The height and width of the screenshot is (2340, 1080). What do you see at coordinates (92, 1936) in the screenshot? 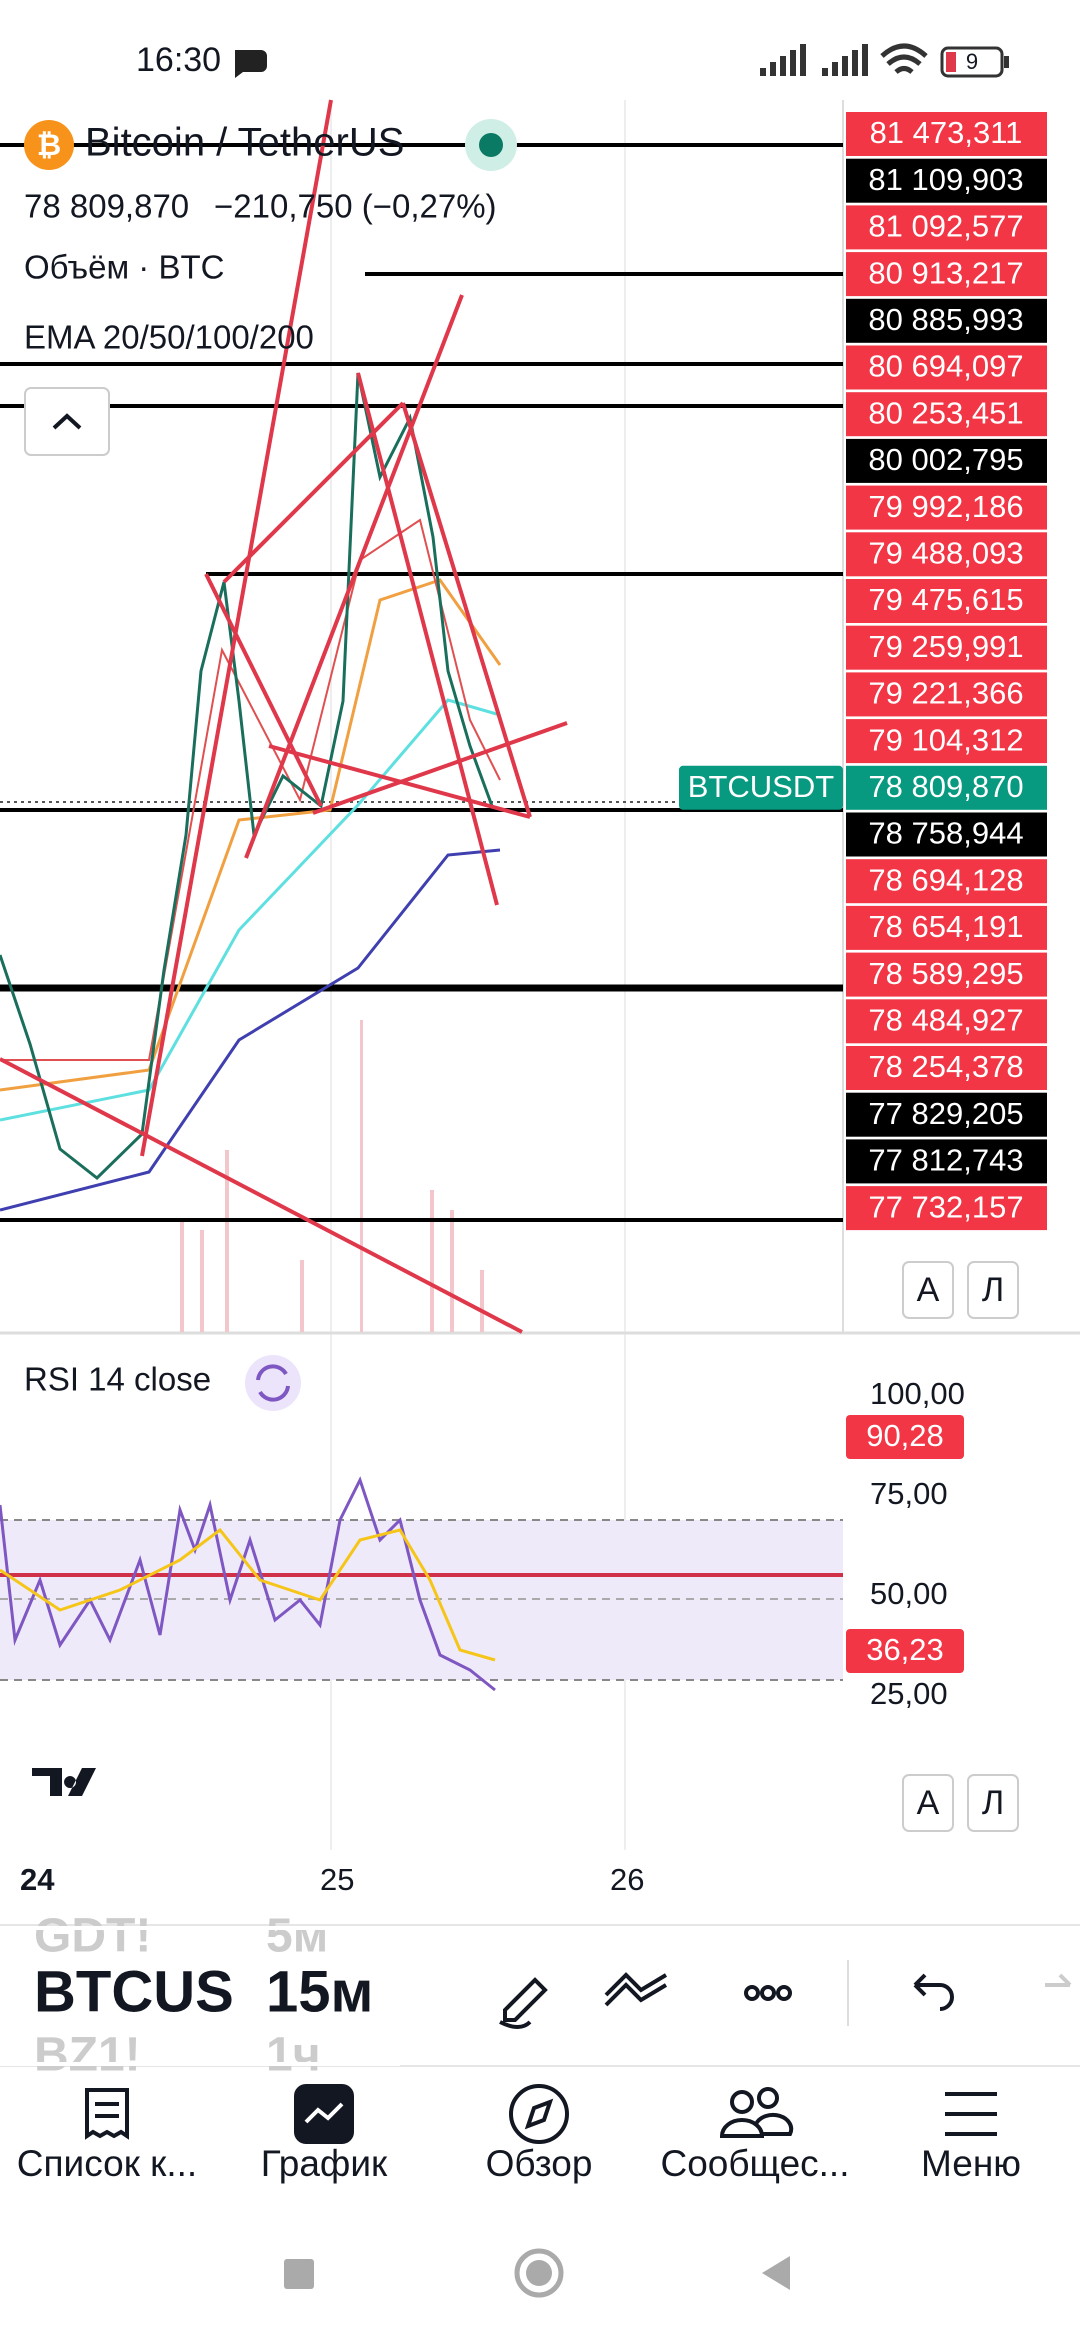
I see `picker-symbol: GDT!` at bounding box center [92, 1936].